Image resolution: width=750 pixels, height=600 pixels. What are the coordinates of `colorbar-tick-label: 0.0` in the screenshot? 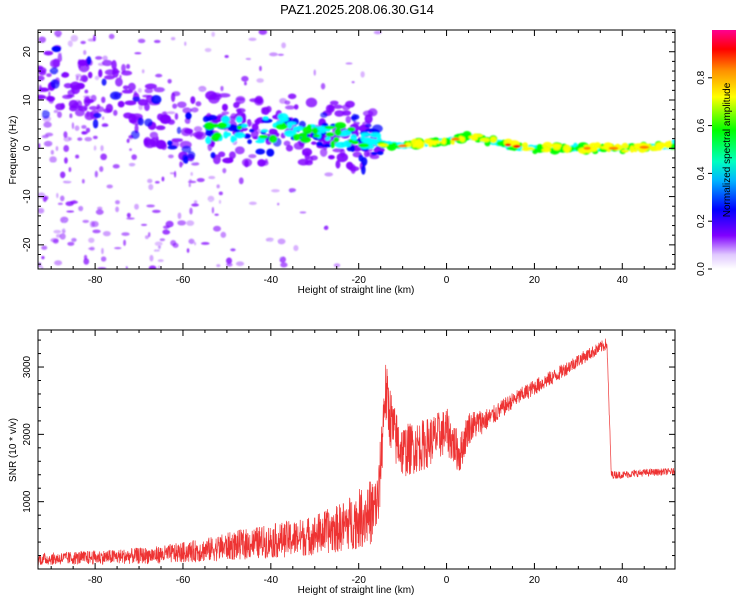 It's located at (701, 269).